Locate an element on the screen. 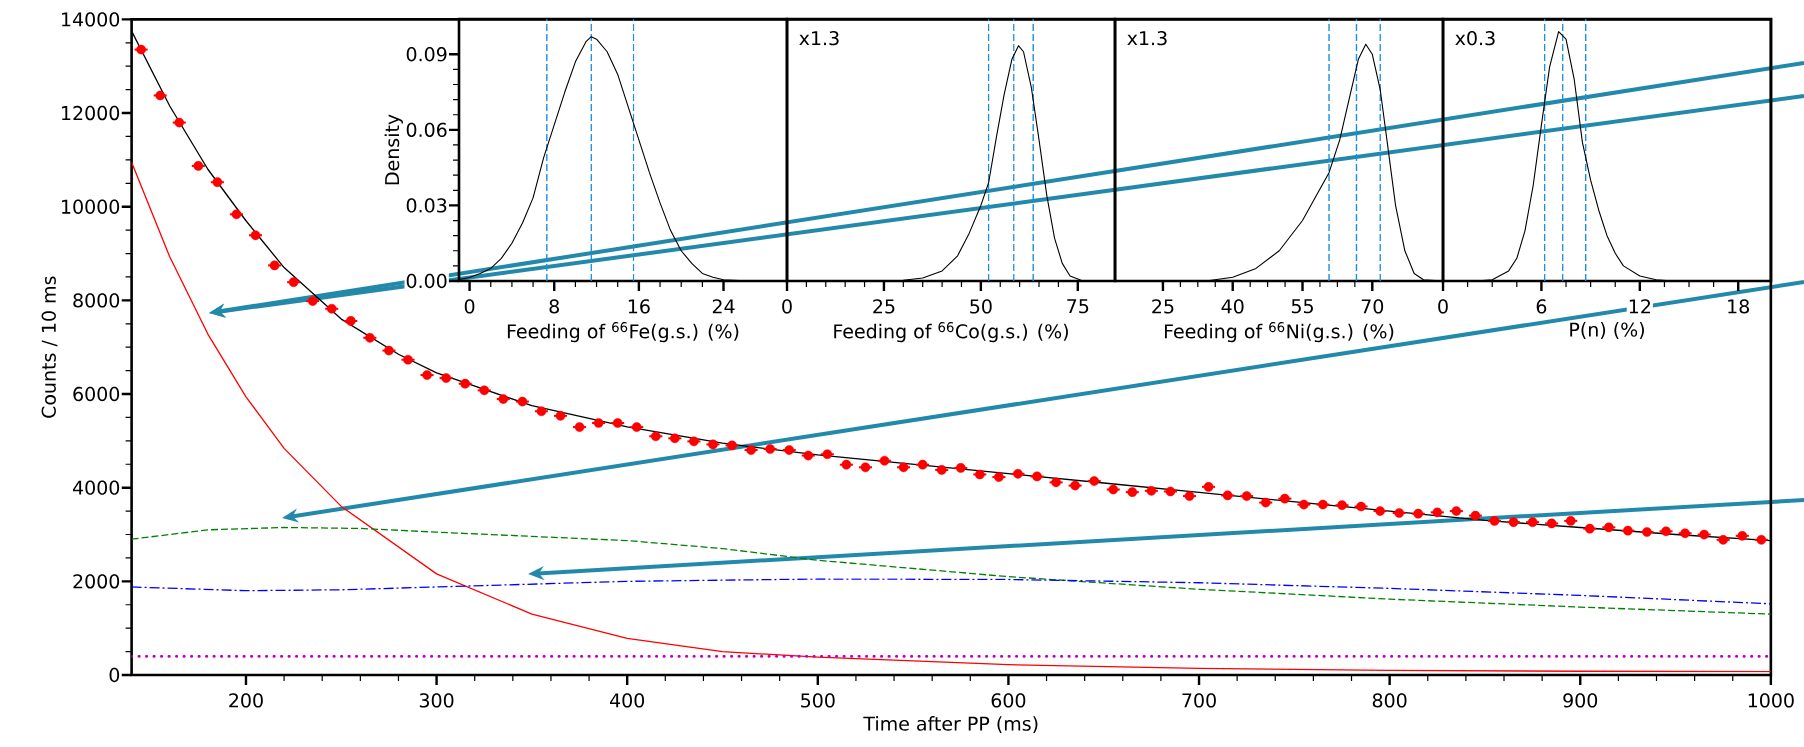  y-tick-label: 10000 is located at coordinates (91, 206).